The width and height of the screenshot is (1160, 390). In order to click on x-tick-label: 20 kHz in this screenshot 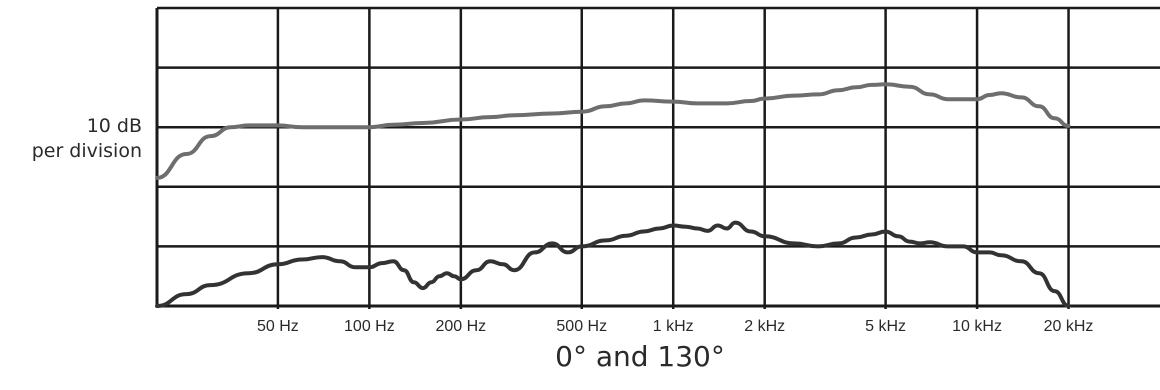, I will do `click(1069, 326)`.